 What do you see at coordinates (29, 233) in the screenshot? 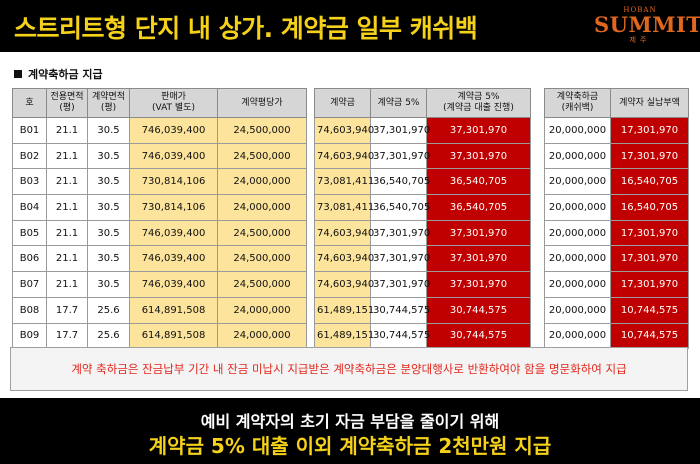
I see `table-cell: B05` at bounding box center [29, 233].